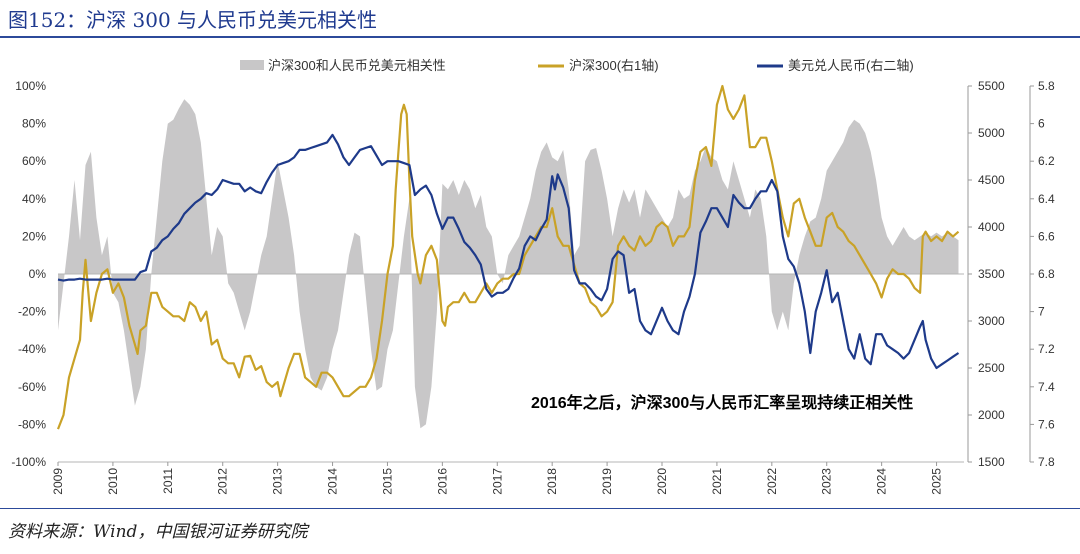 The width and height of the screenshot is (1080, 554). Describe the element at coordinates (30, 86) in the screenshot. I see `y-left-tick-label: 100%` at that location.